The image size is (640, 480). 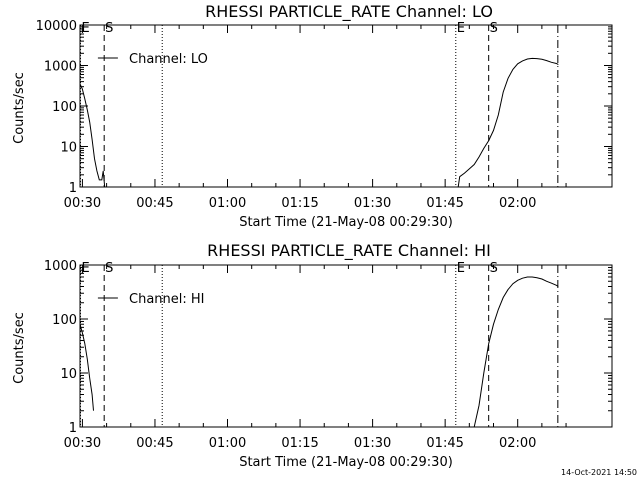 I want to click on chart-title-lo: RHESSI PARTICLE_RATE Channel: LO, so click(x=349, y=12).